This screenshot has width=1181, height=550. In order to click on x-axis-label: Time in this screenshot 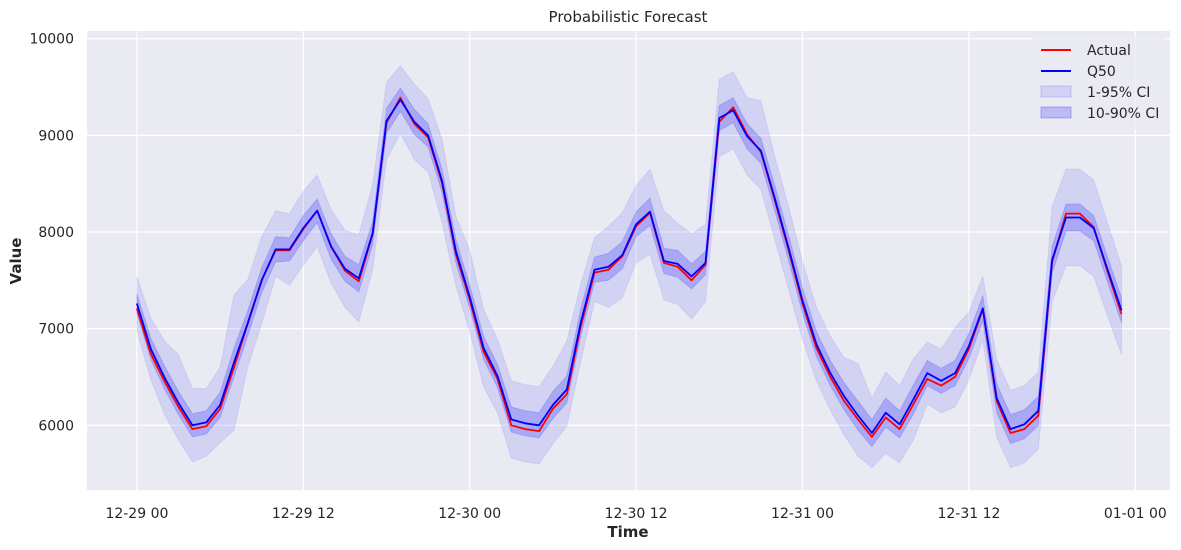, I will do `click(627, 532)`.